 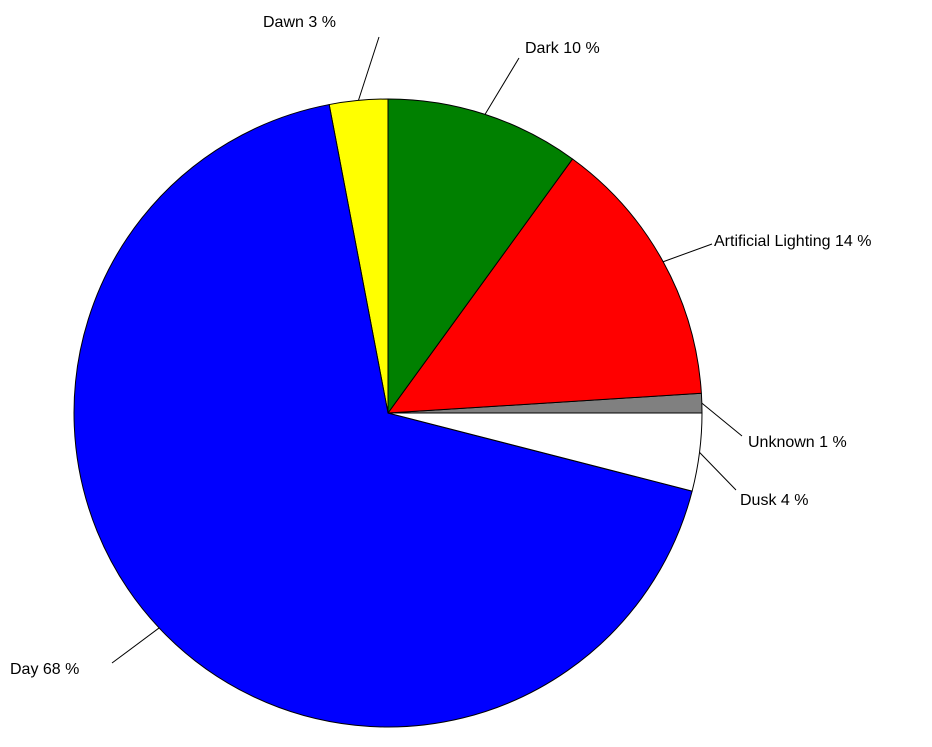 What do you see at coordinates (368, 68) in the screenshot?
I see `leader-dawn` at bounding box center [368, 68].